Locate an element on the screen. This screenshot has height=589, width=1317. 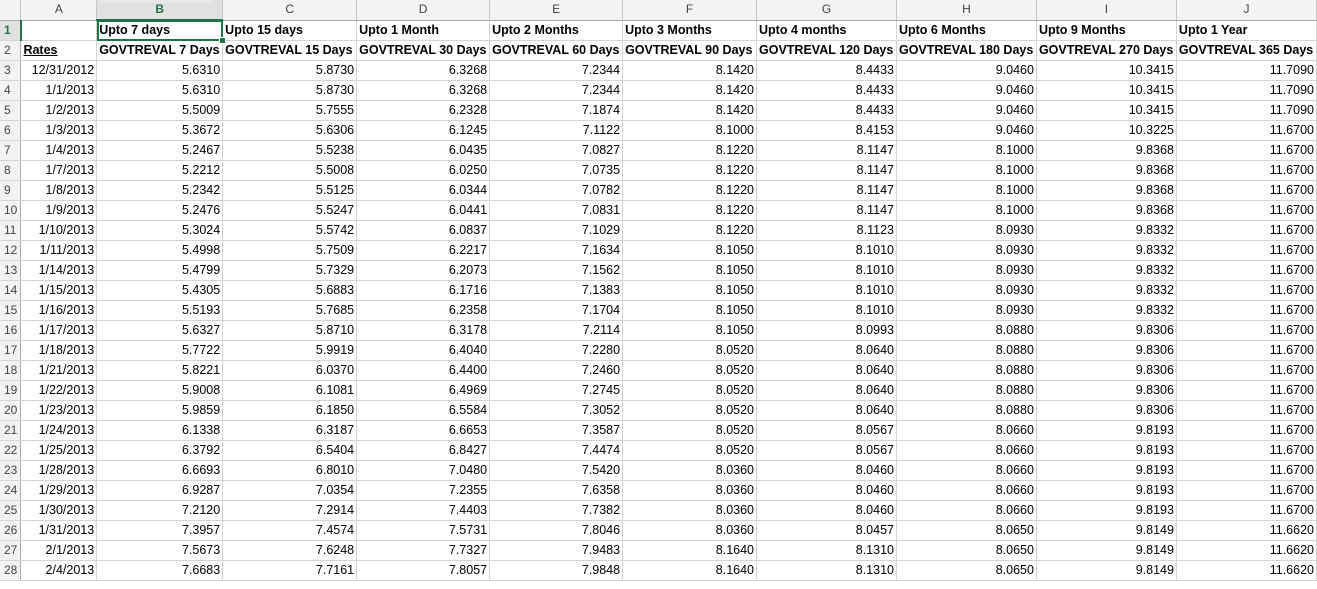
cell-b1: Upto 7 days is located at coordinates (160, 30).